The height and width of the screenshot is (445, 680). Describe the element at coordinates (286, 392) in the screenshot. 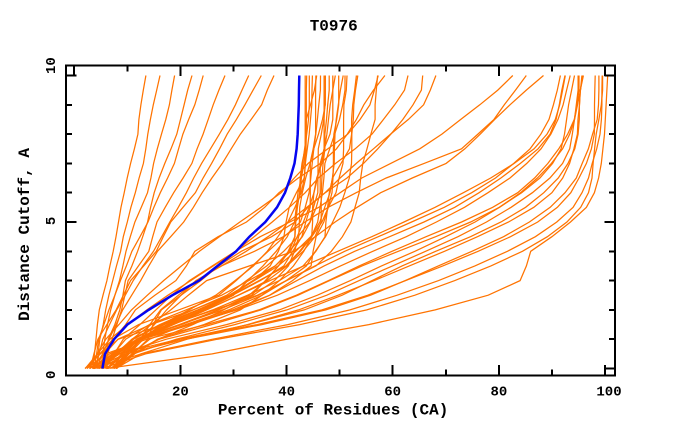

I see `svg-text: 40` at that location.